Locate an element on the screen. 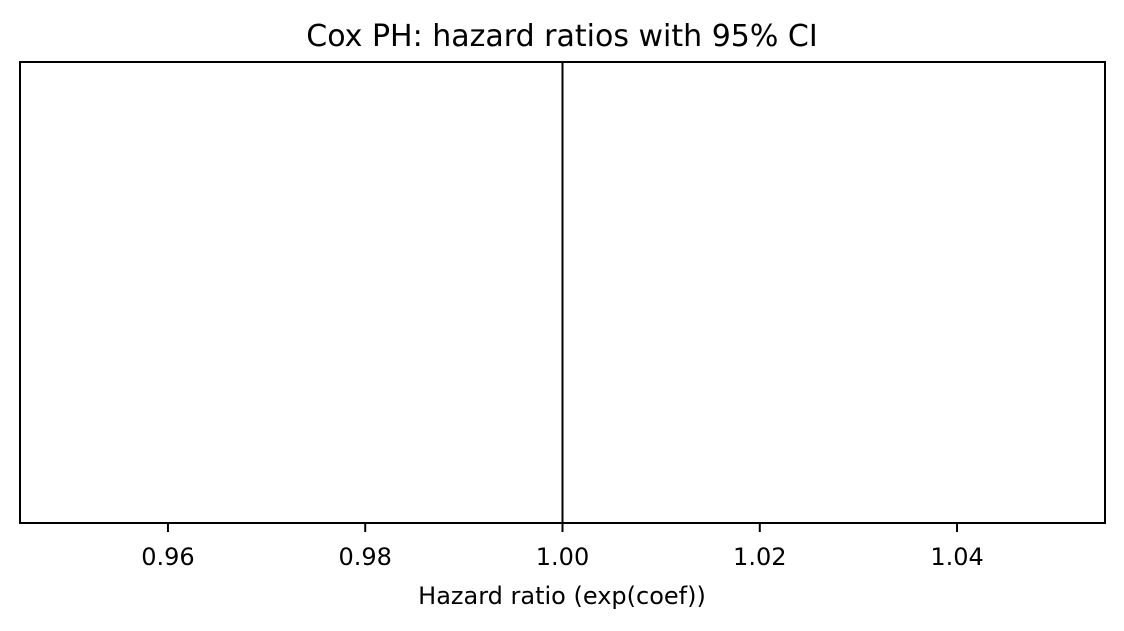  x-tick-label: 0.96 is located at coordinates (167, 557).